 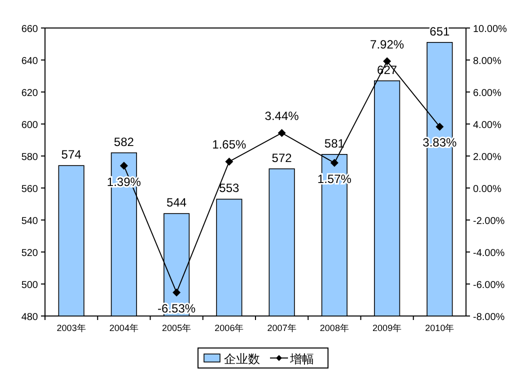 I want to click on y-tick-label: 480, so click(x=29, y=317).